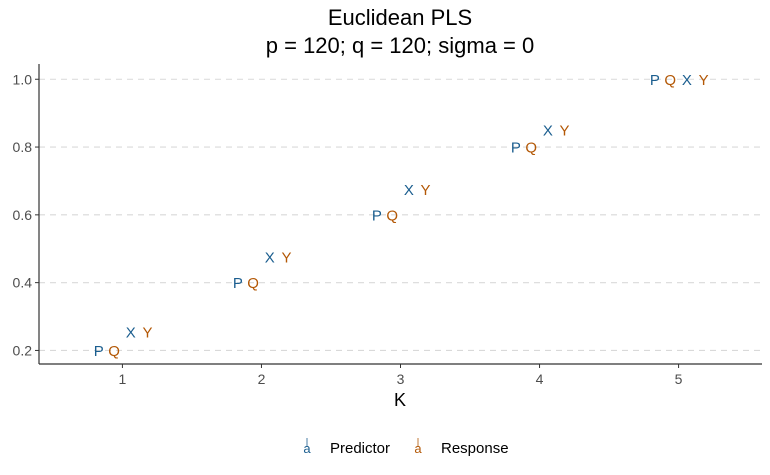 This screenshot has width=770, height=475. Describe the element at coordinates (262, 379) in the screenshot. I see `x-tick-label: 2` at that location.